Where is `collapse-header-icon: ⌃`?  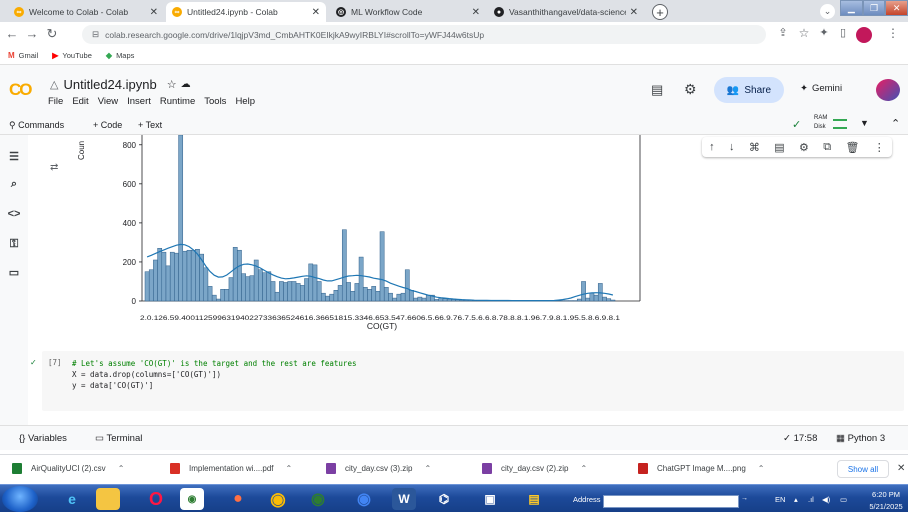 collapse-header-icon: ⌃ is located at coordinates (896, 124).